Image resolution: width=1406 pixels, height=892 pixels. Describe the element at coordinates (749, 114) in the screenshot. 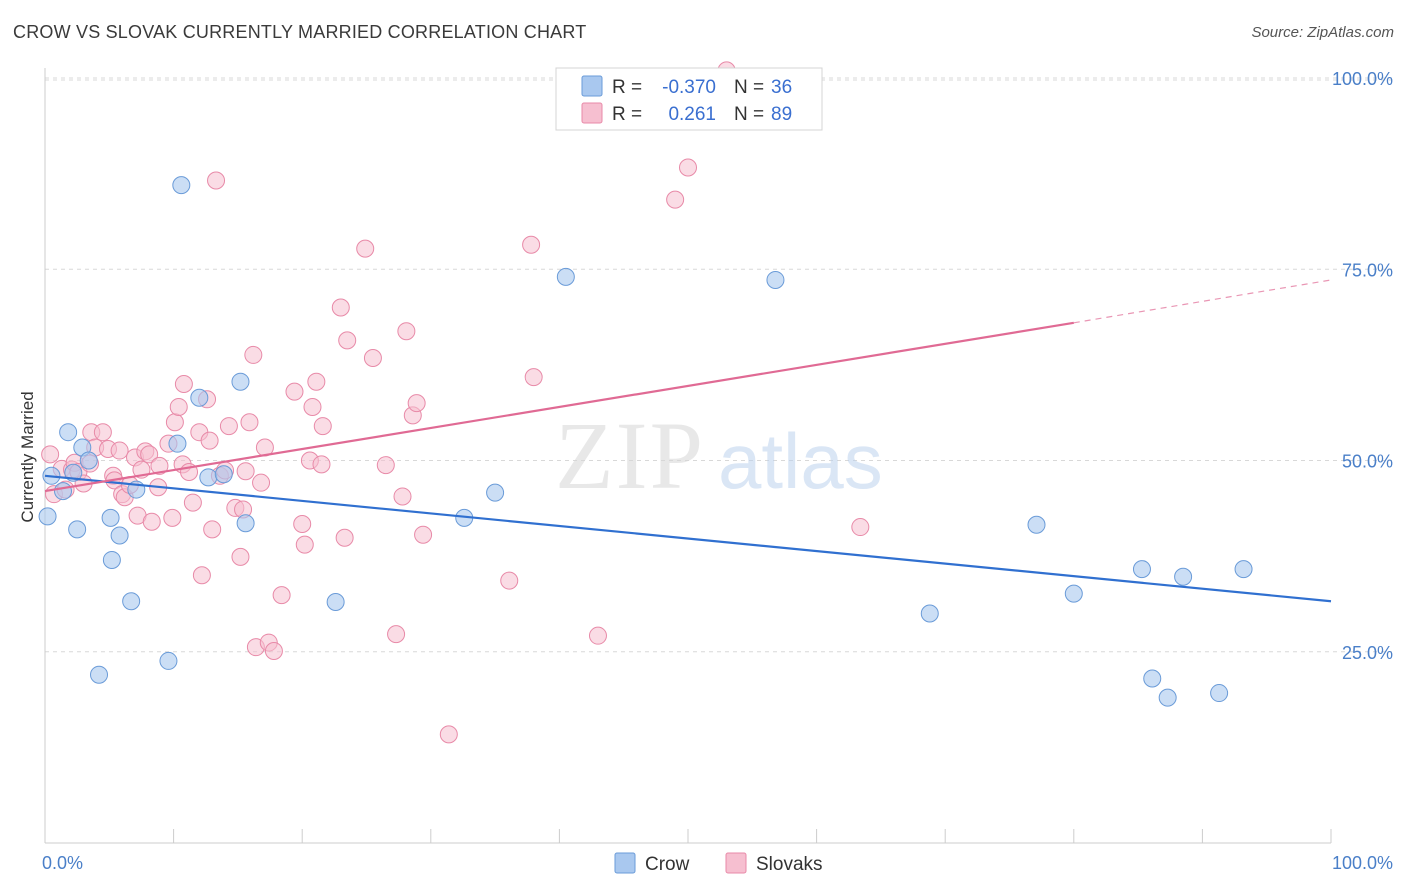

I see `slovak-n-label: N =` at that location.